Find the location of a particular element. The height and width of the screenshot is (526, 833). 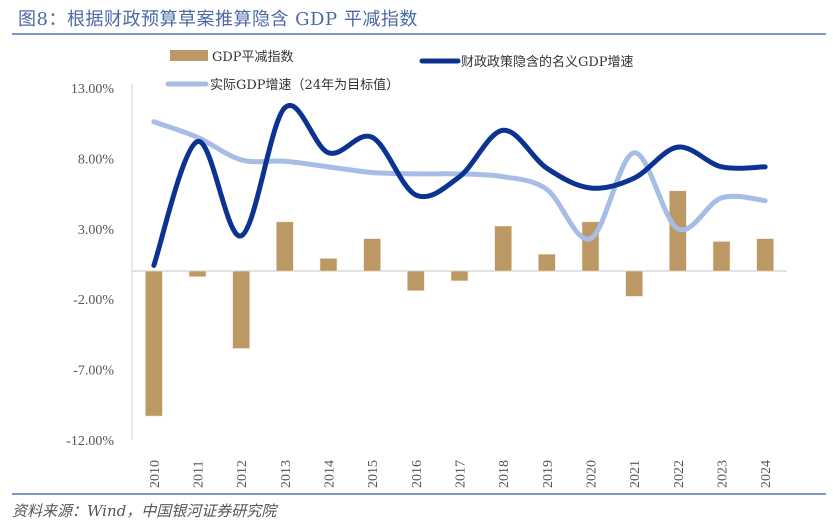

legend-label-nominal: 财政政策隐含的名义GDP增速 is located at coordinates (547, 62).